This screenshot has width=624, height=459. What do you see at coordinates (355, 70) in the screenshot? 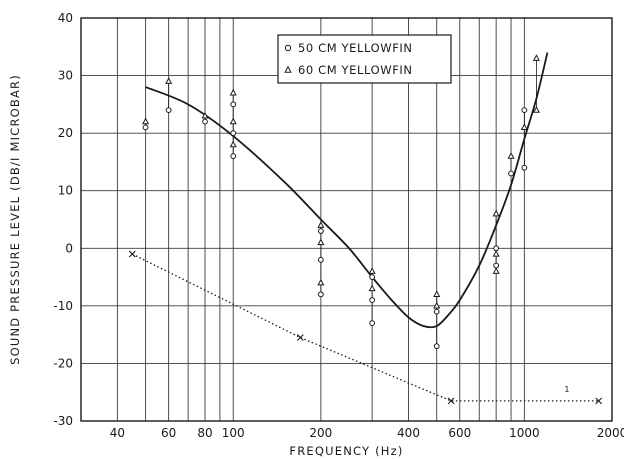
I see `legend-entry-60cm: 60 CM YELLOWFIN` at bounding box center [355, 70].